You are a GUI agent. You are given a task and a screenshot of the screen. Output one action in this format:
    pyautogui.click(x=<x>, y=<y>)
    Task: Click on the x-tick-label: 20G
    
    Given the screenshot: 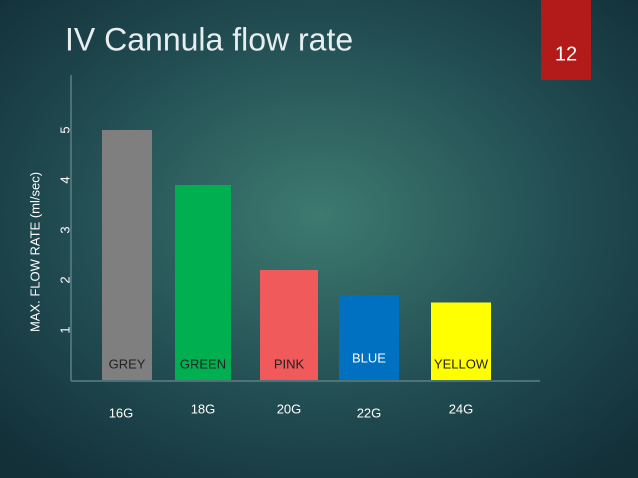 What is the action you would take?
    pyautogui.click(x=289, y=408)
    